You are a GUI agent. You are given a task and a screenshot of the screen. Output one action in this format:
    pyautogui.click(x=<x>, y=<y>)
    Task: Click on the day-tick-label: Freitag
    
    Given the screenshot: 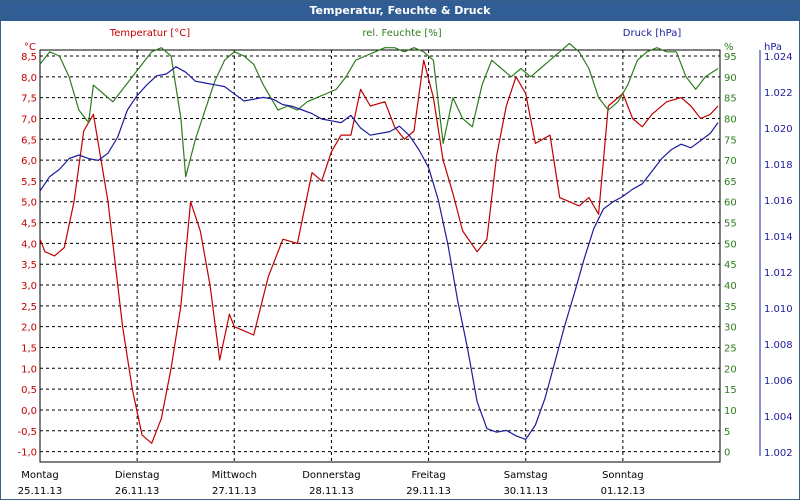 What is the action you would take?
    pyautogui.click(x=428, y=475)
    